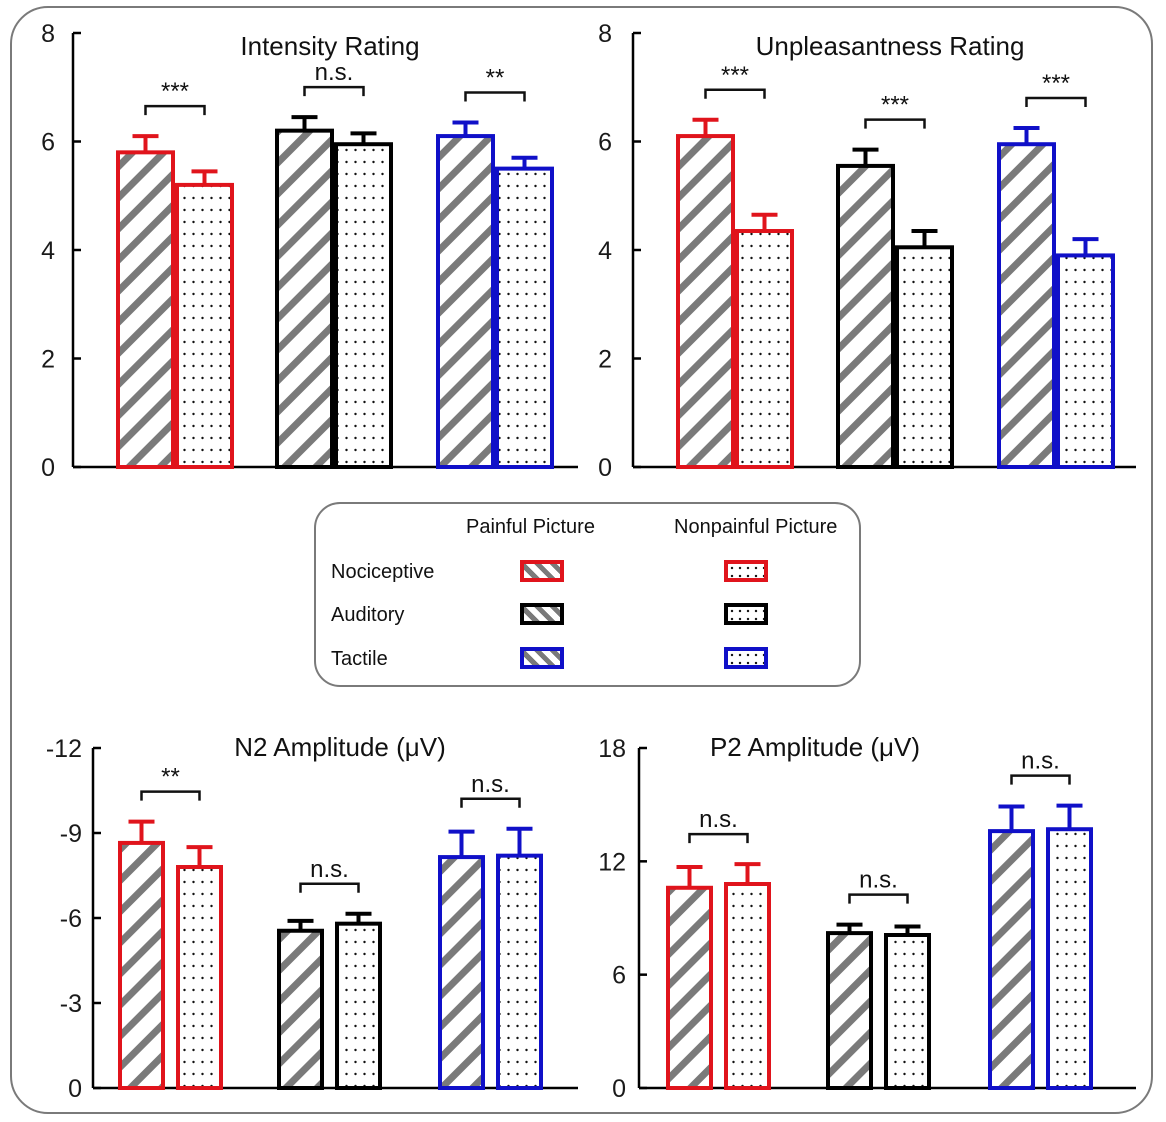 The height and width of the screenshot is (1122, 1166). Describe the element at coordinates (359, 659) in the screenshot. I see `legend-label-tactile: Tactile` at that location.